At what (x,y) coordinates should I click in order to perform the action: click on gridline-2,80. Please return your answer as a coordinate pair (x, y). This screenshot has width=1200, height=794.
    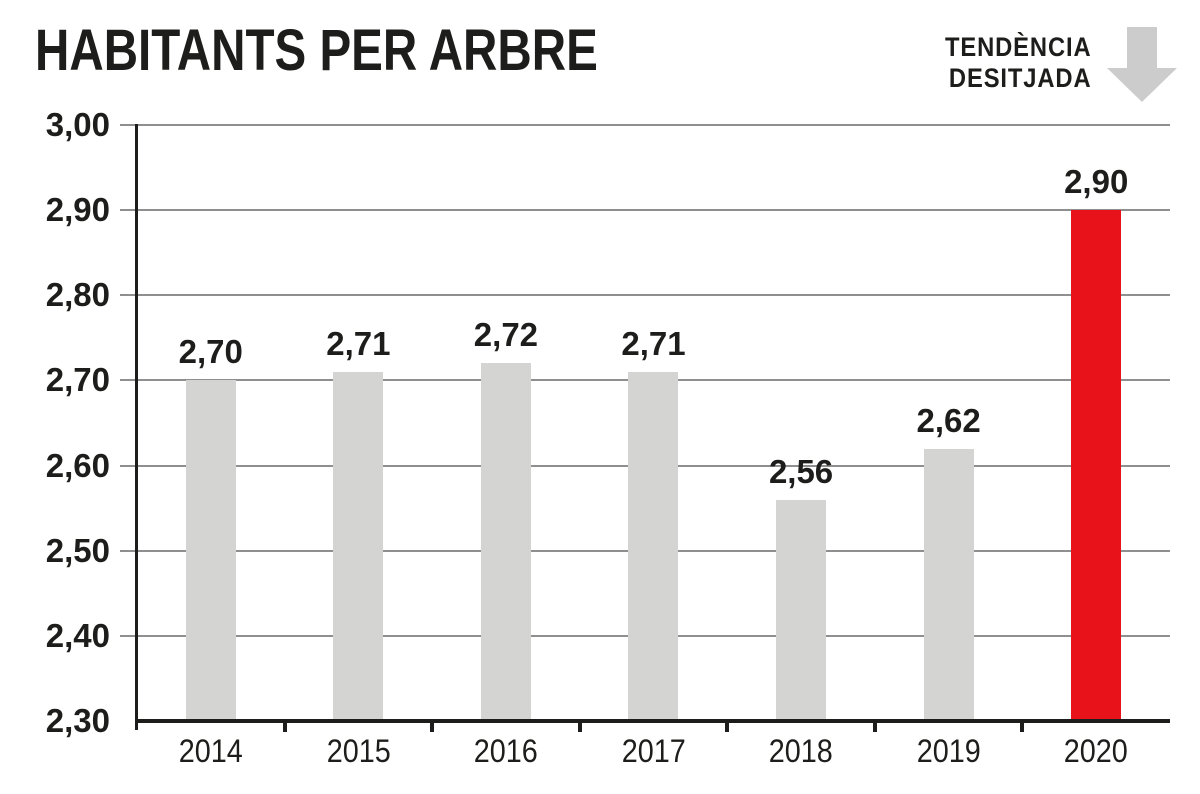
    Looking at the image, I should click on (645, 295).